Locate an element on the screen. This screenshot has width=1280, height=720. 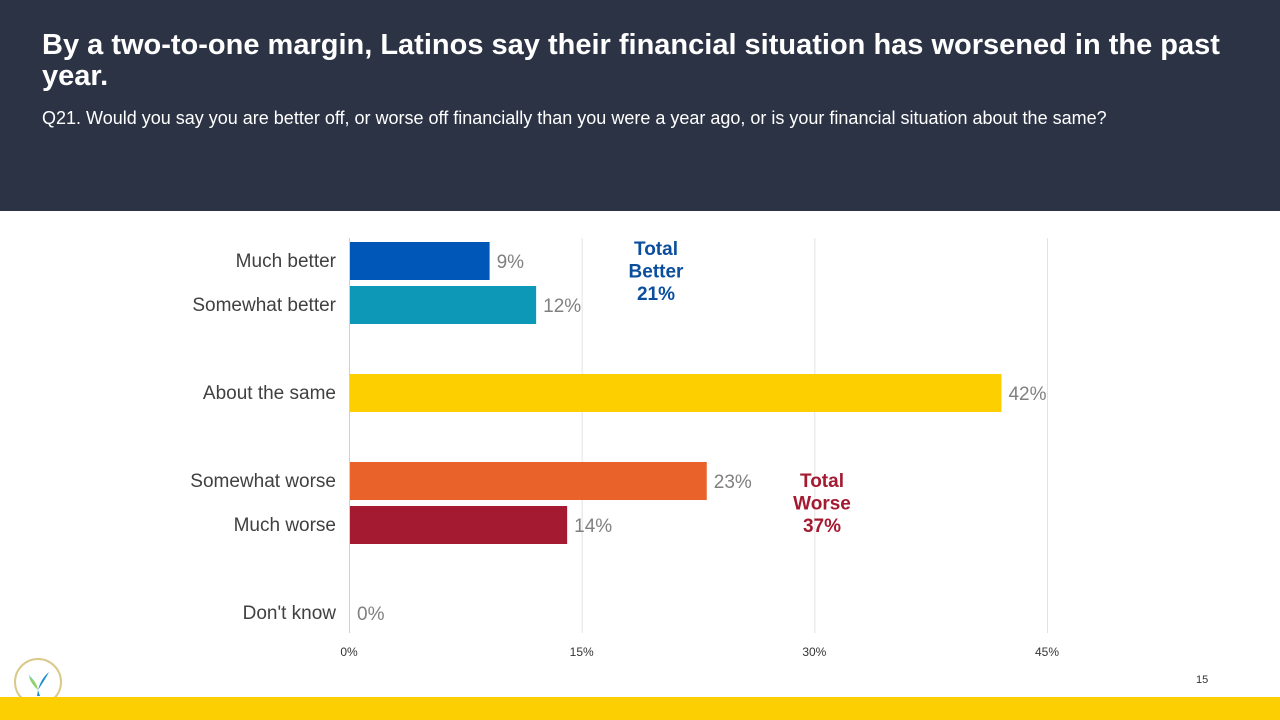
x-tick-label: 15% is located at coordinates (582, 652).